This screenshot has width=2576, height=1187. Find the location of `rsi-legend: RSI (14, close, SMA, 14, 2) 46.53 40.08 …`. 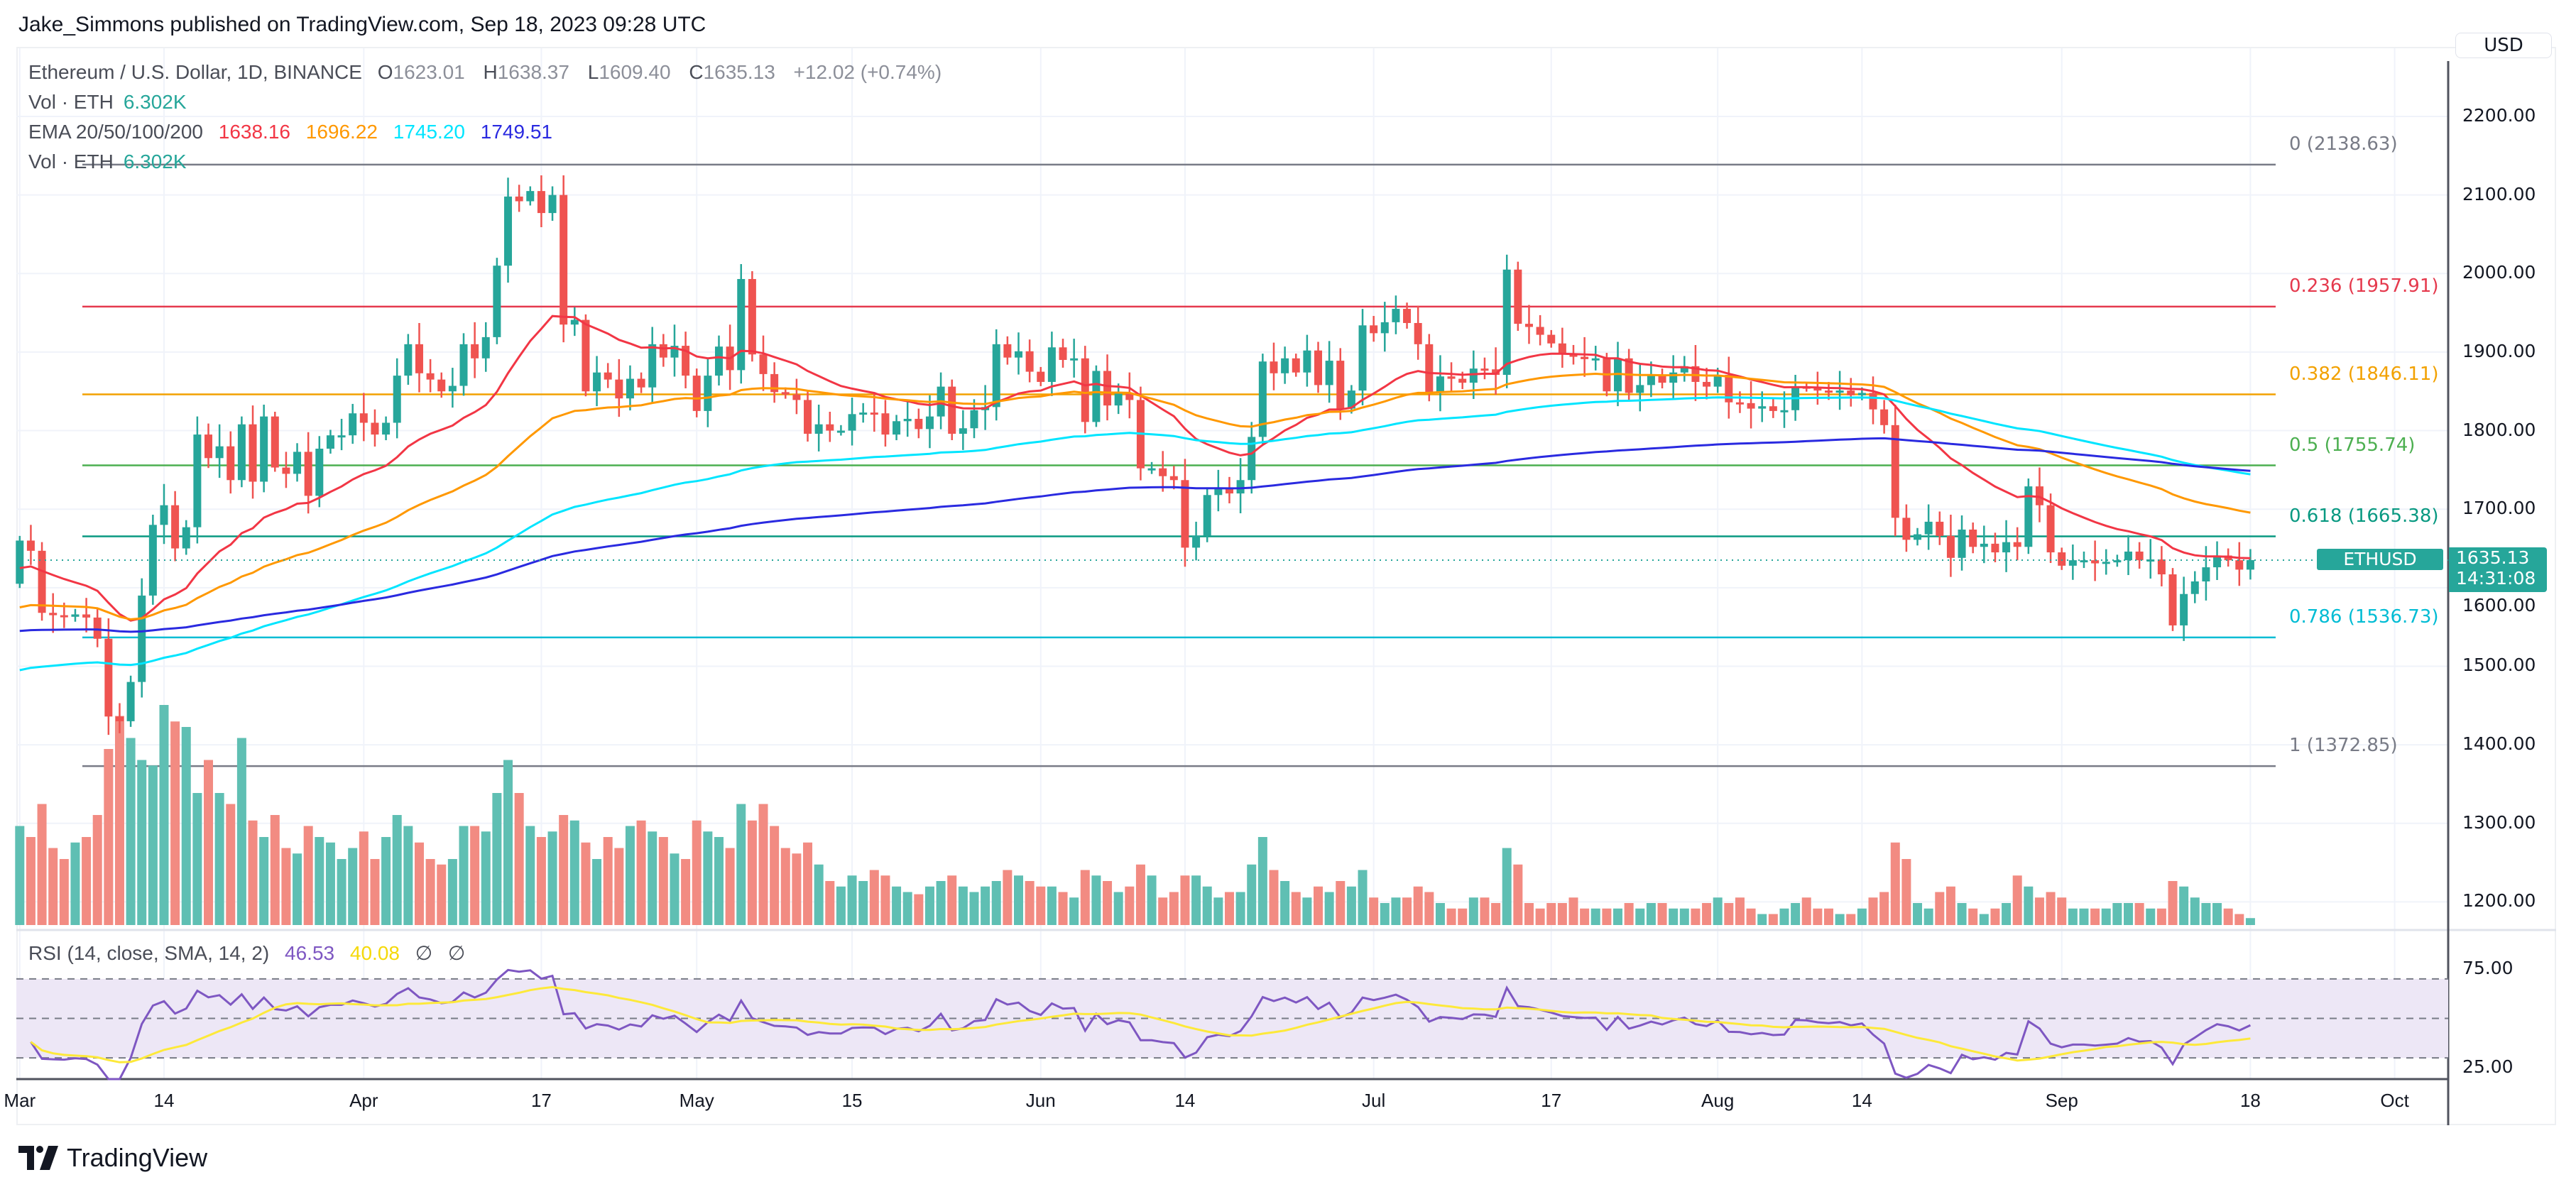

rsi-legend: RSI (14, close, SMA, 14, 2) 46.53 40.08 … is located at coordinates (251, 953).